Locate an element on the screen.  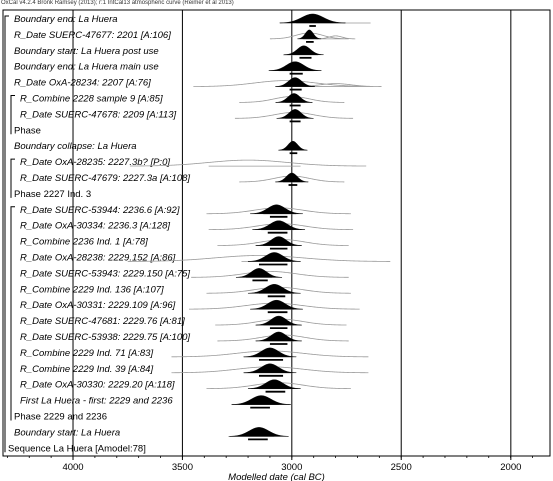
tick-label-4000: 4000 is located at coordinates (72, 467).